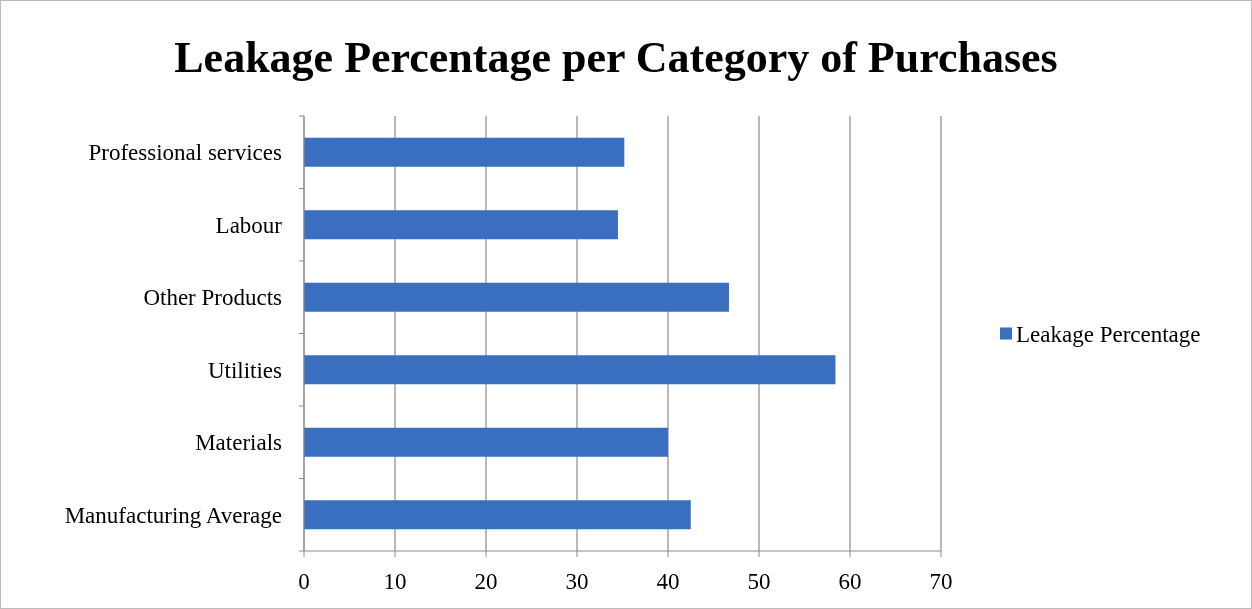  I want to click on x-tick-label: 20, so click(486, 581).